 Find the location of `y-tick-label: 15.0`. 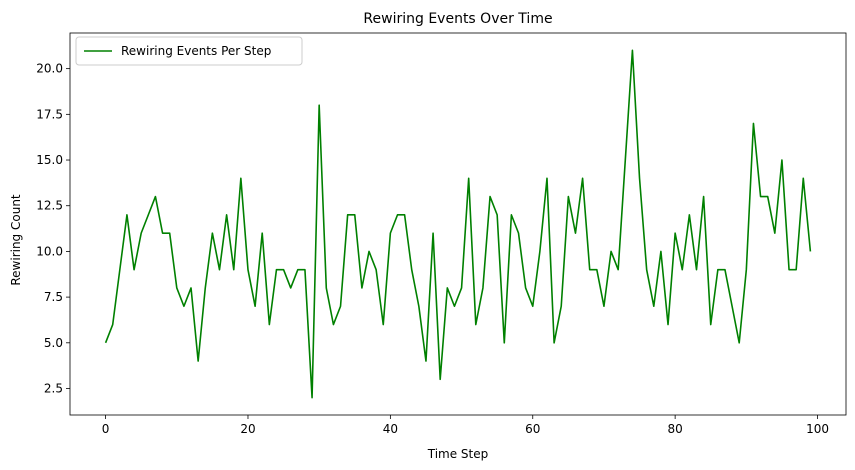

y-tick-label: 15.0 is located at coordinates (49, 160).